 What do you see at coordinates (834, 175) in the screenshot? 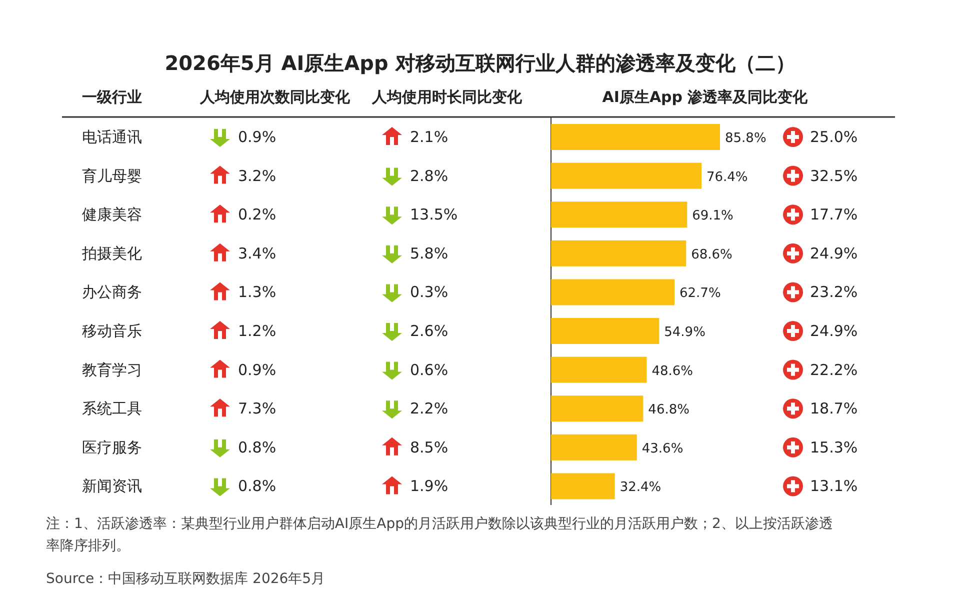
I see `data-label: 32.5%` at bounding box center [834, 175].